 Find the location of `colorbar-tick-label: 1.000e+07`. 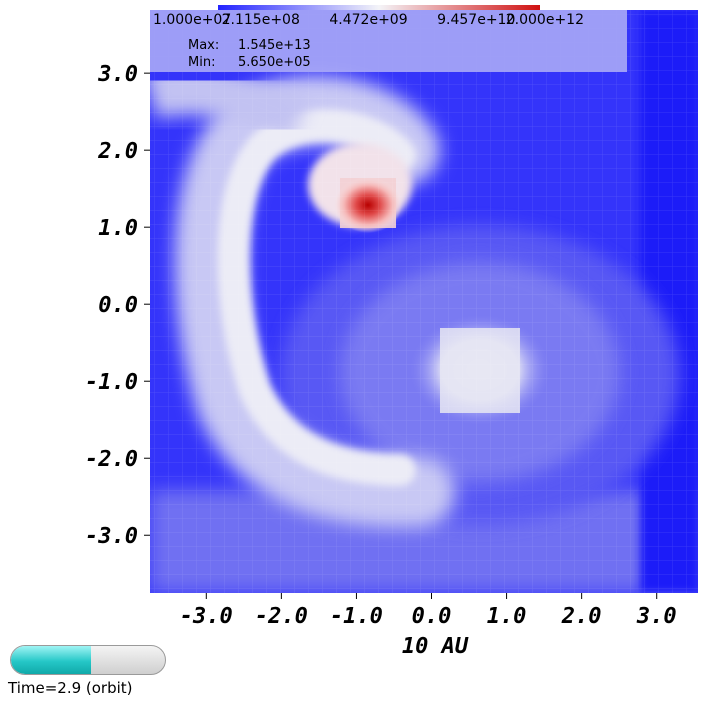

colorbar-tick-label: 1.000e+07 is located at coordinates (192, 20).